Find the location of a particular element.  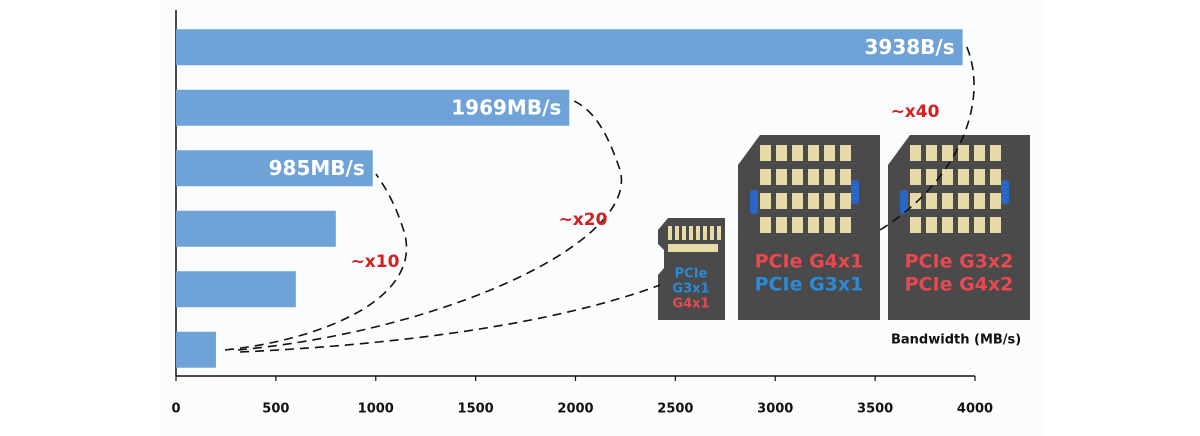

x-axis-title: Bandwidth (MB/s) is located at coordinates (956, 340).